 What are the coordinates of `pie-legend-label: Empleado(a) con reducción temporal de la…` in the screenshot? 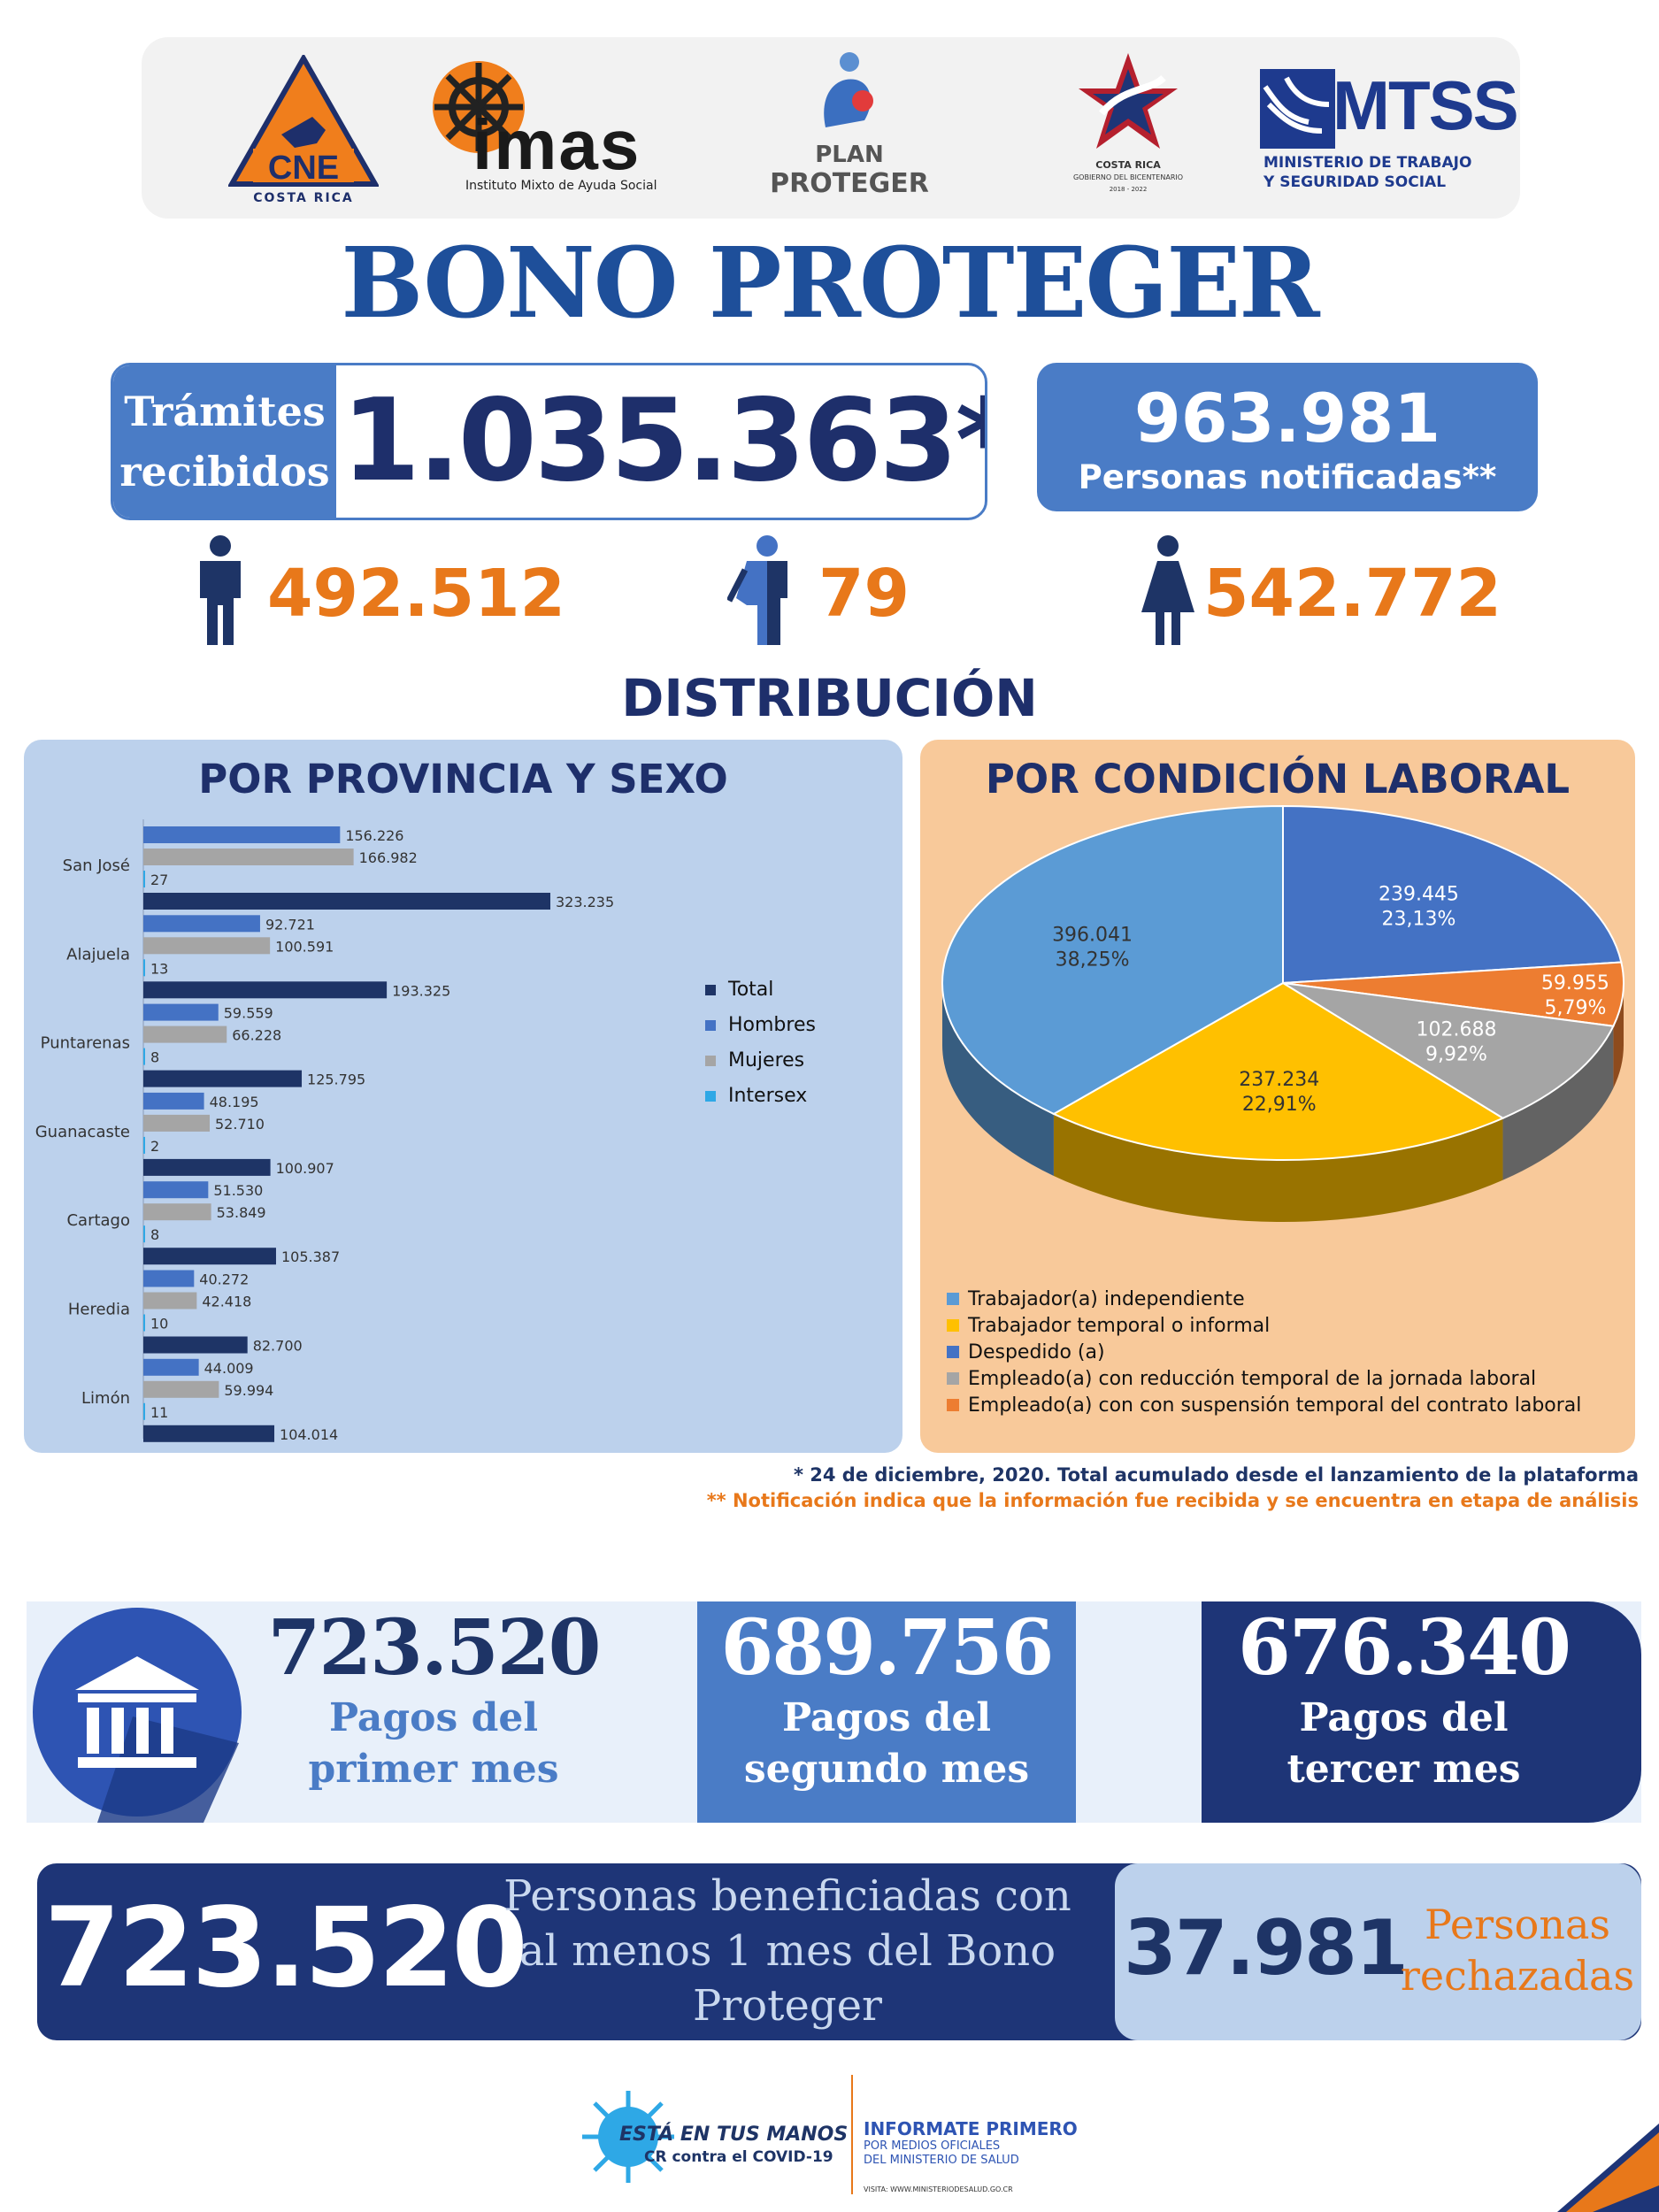 It's located at (1253, 1379).